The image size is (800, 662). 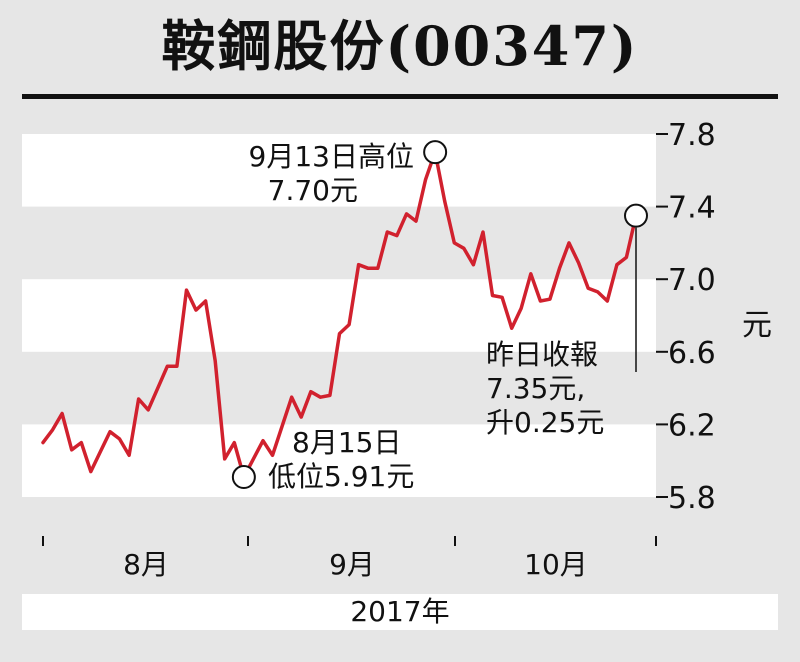 I want to click on y-tick-label-4: 7.4, so click(x=692, y=208).